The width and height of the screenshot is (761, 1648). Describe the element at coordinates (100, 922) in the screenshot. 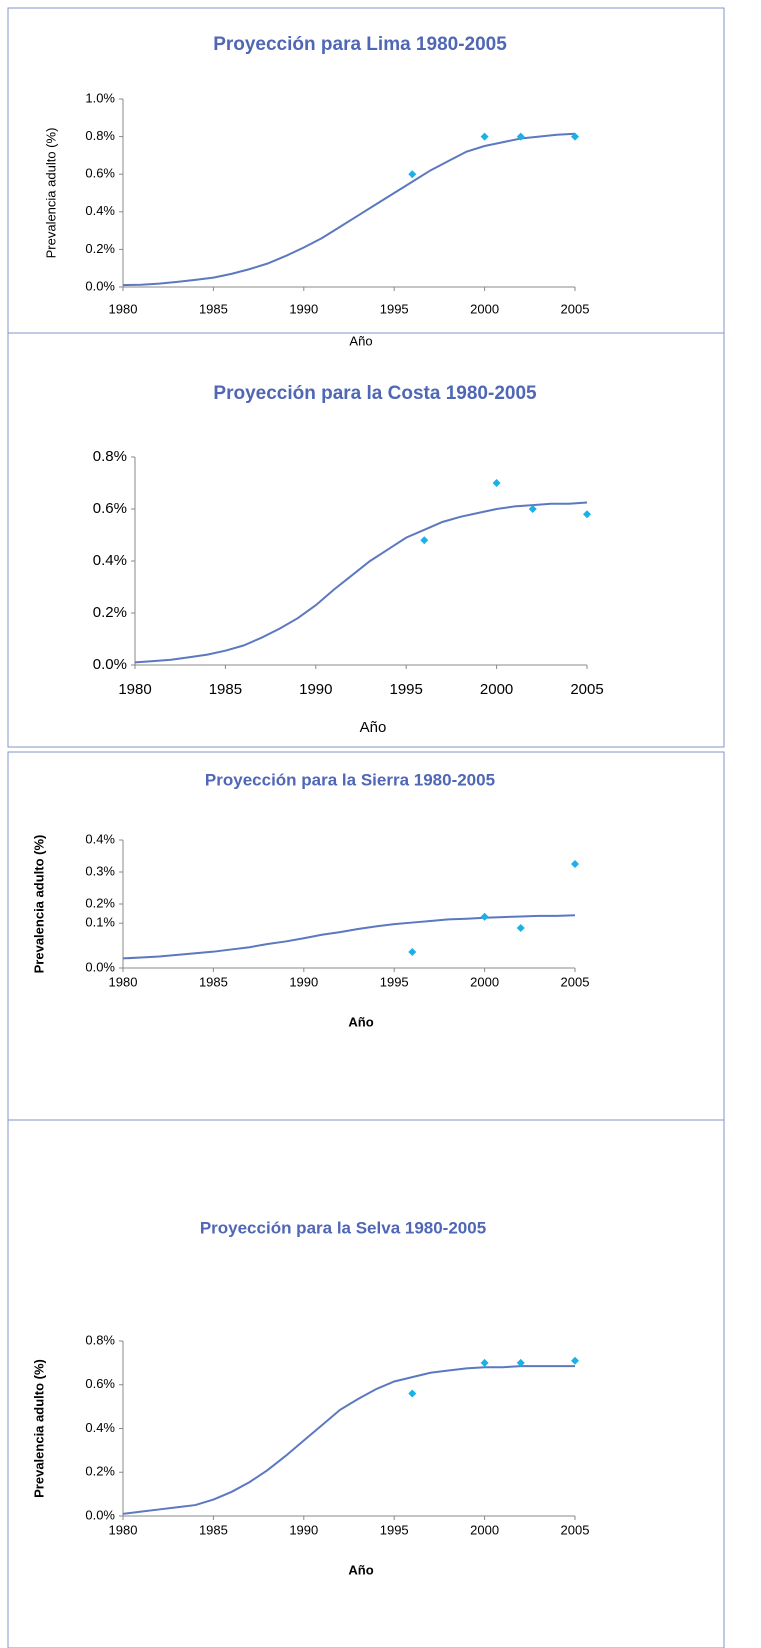

I see `y-tick-label: 0.1%` at that location.